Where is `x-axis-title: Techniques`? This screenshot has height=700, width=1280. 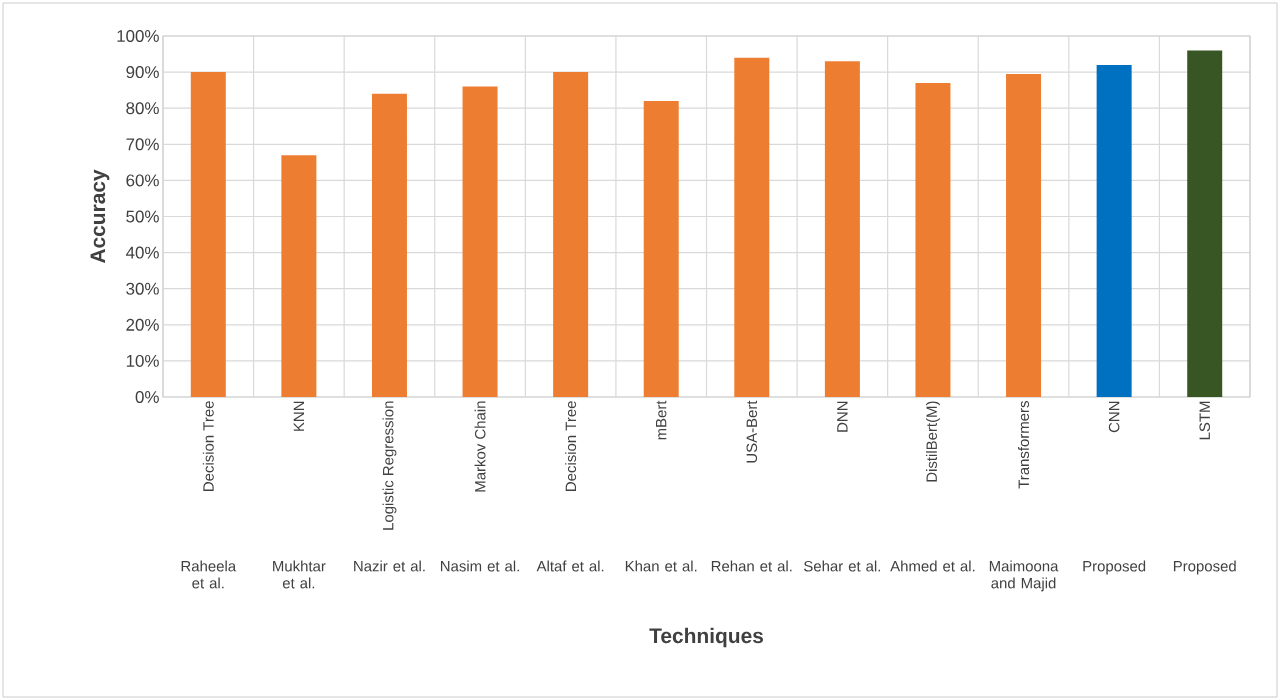 x-axis-title: Techniques is located at coordinates (706, 637).